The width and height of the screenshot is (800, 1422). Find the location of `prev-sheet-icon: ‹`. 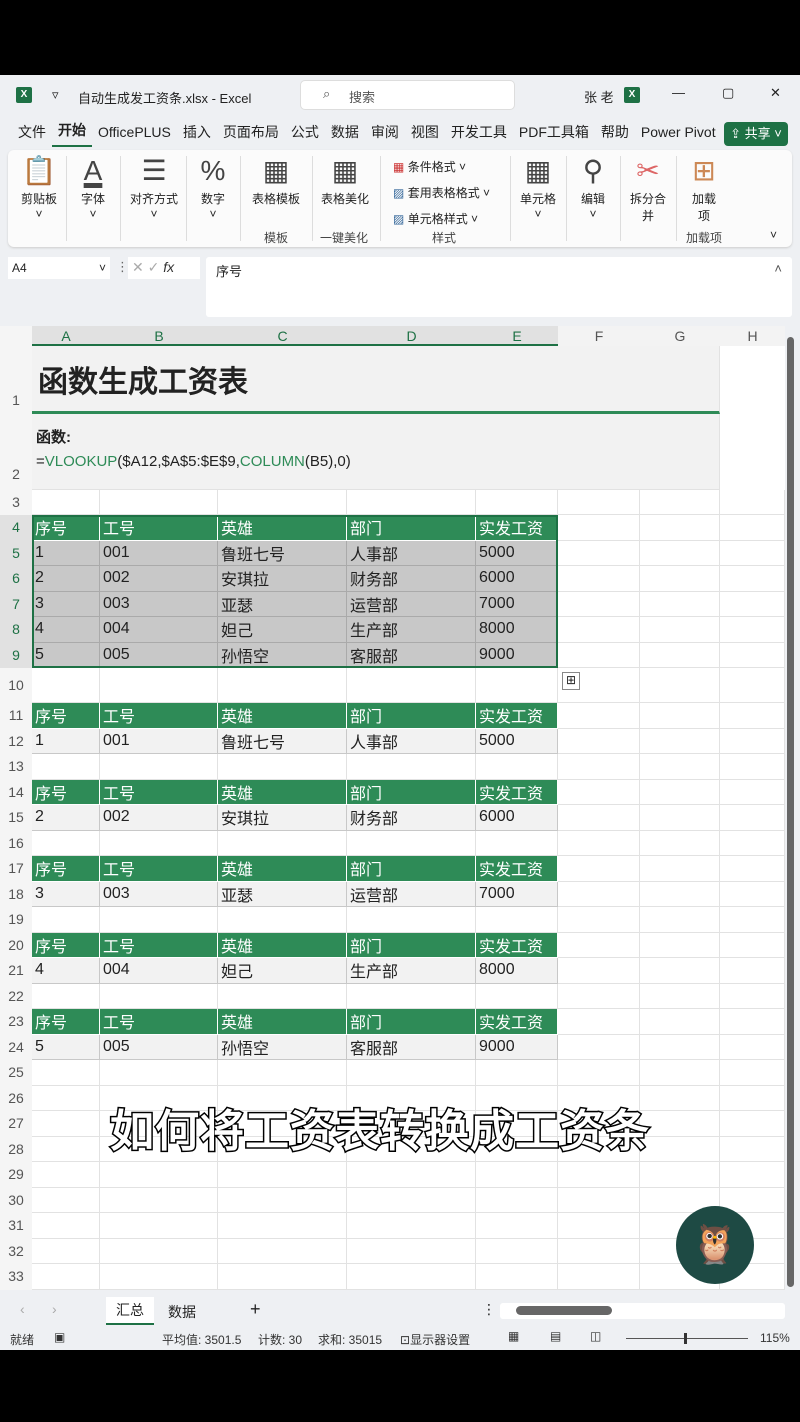

prev-sheet-icon: ‹ is located at coordinates (22, 1309).